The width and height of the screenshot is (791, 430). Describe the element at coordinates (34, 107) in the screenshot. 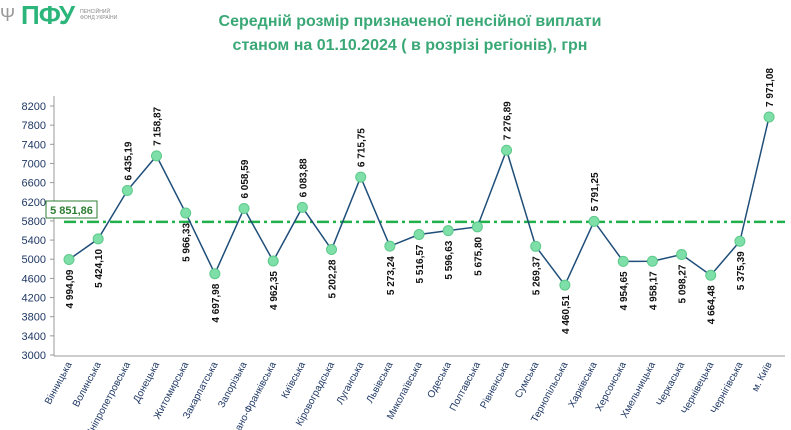

I see `y-tick-label: 8200` at that location.